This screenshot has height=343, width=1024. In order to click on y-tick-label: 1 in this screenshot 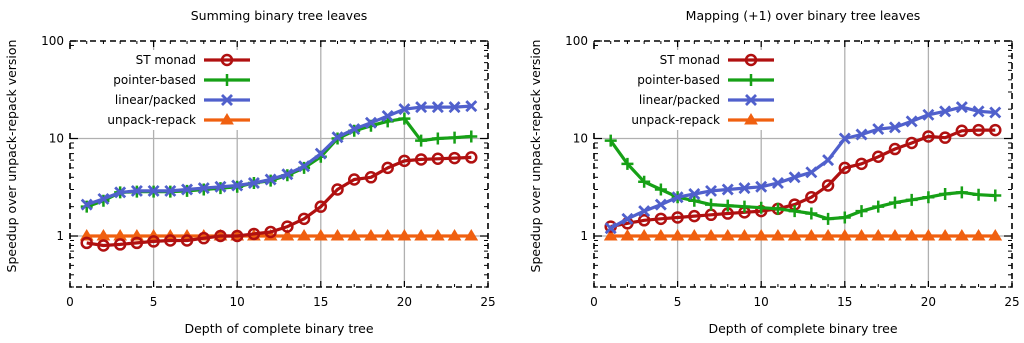, I will do `click(60, 236)`.